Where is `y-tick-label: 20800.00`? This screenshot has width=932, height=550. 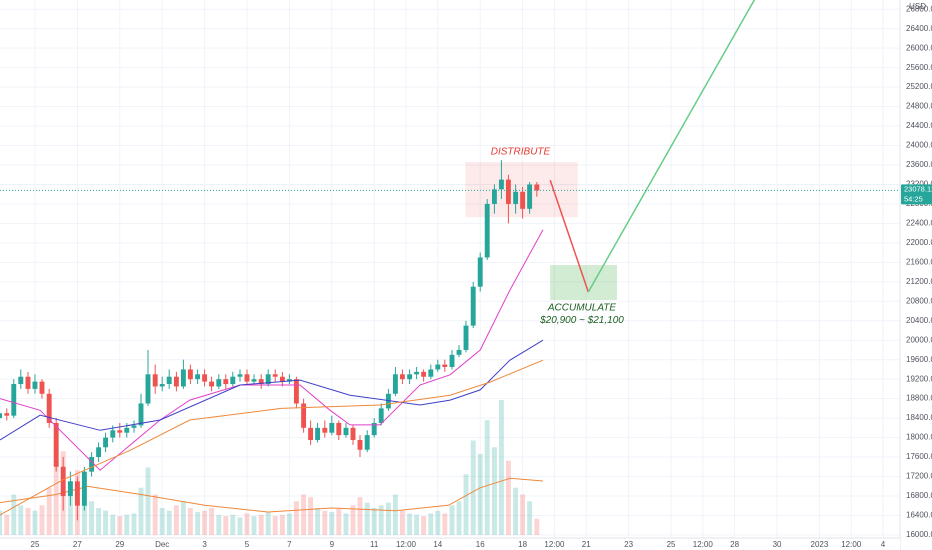 y-tick-label: 20800.00 is located at coordinates (919, 300).